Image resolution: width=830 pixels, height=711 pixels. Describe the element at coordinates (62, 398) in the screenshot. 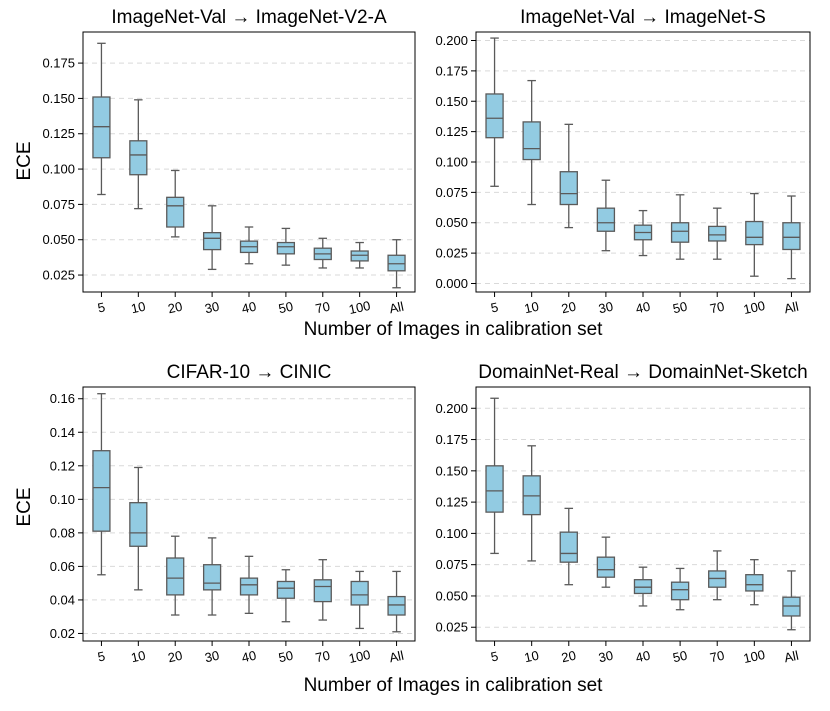

I see `y-tick-label: 0.16` at that location.